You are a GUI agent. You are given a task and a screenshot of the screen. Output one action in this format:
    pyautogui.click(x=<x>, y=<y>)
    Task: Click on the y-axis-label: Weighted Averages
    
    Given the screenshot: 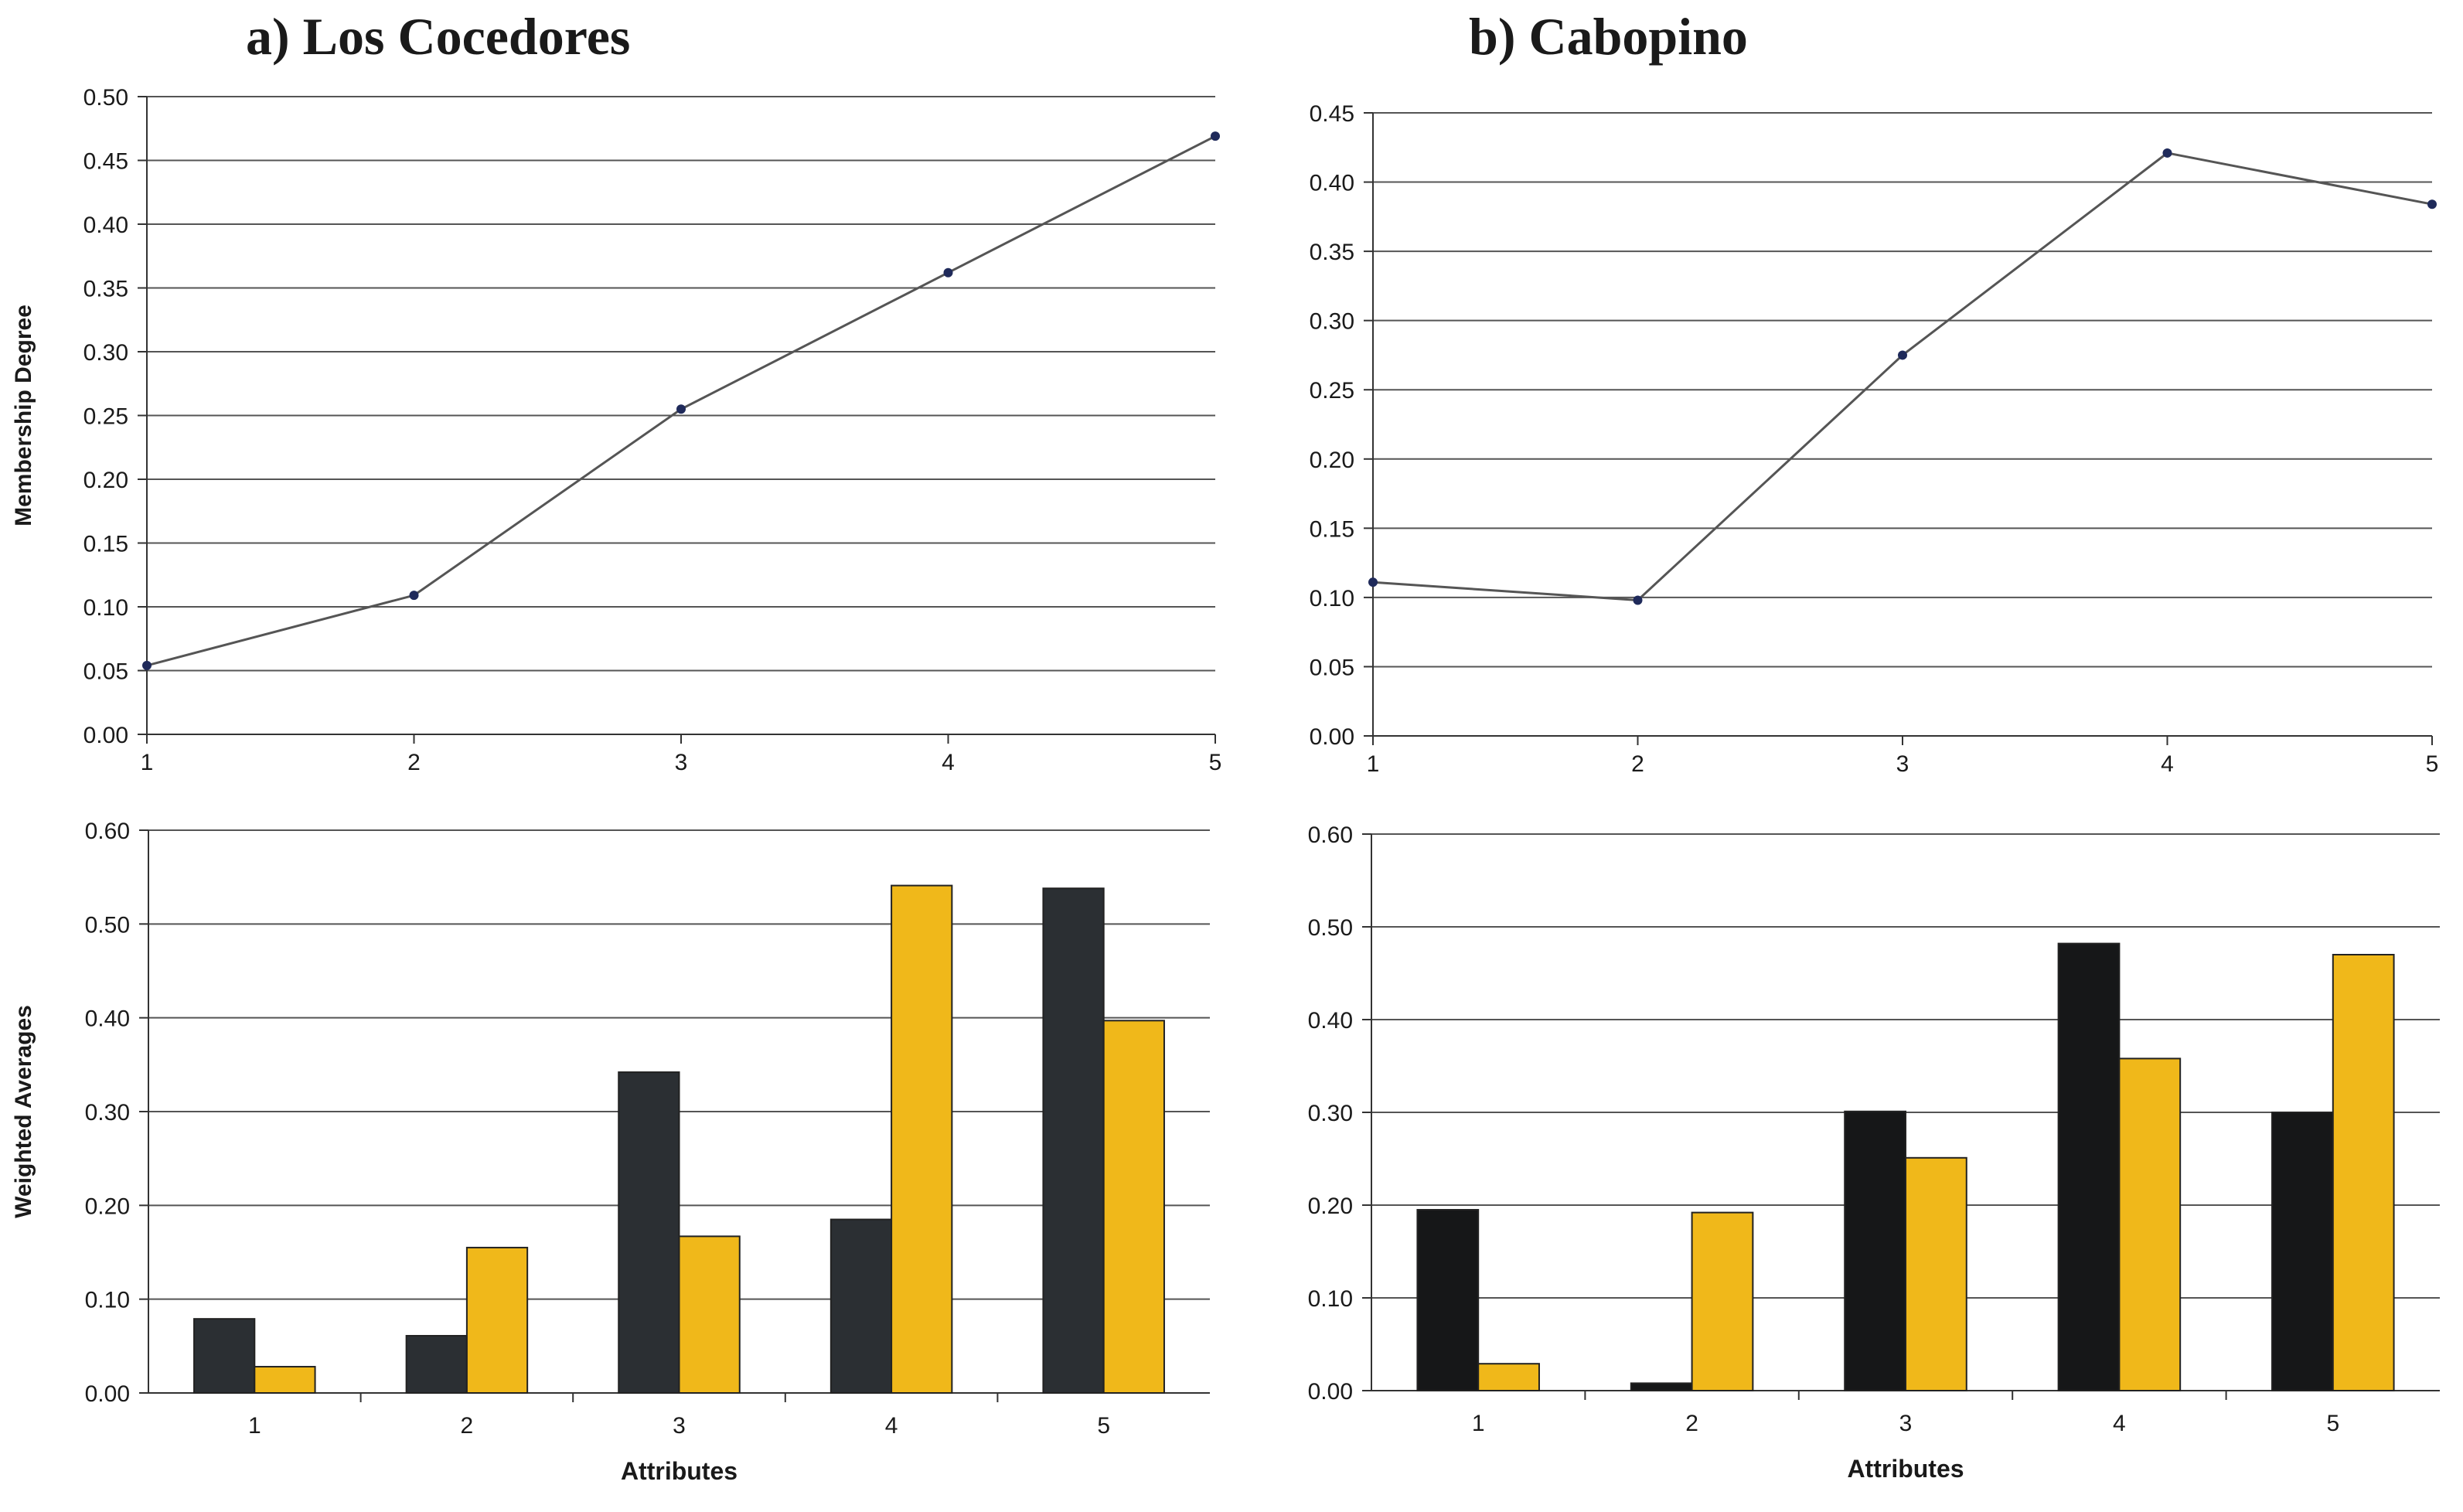 What is the action you would take?
    pyautogui.click(x=23, y=1111)
    